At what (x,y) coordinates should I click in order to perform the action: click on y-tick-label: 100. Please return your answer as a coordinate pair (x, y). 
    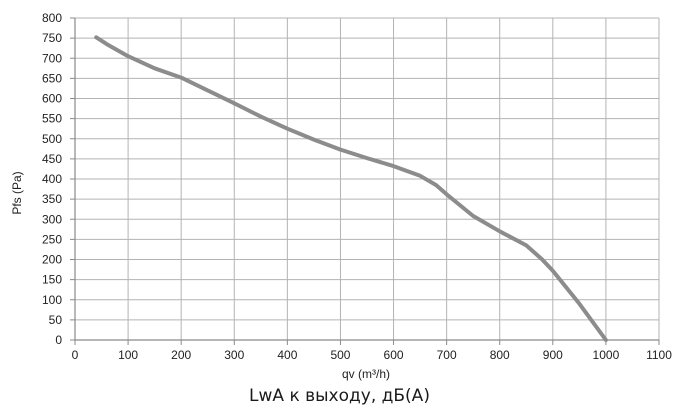
    Looking at the image, I should click on (52, 300).